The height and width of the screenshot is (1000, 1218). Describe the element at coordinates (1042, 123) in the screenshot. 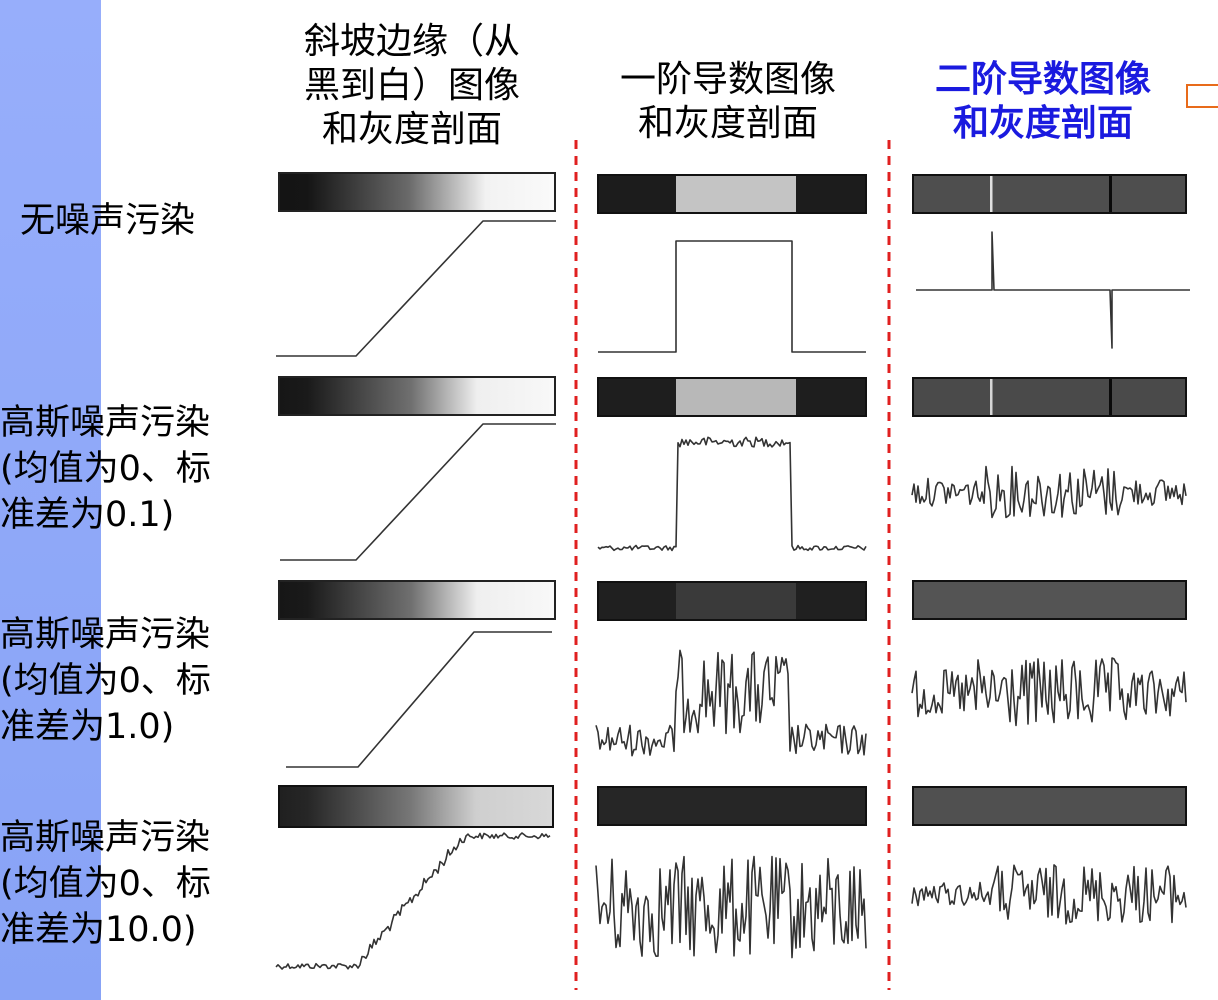

I see `header-second-line-2: 和灰度剖面` at that location.